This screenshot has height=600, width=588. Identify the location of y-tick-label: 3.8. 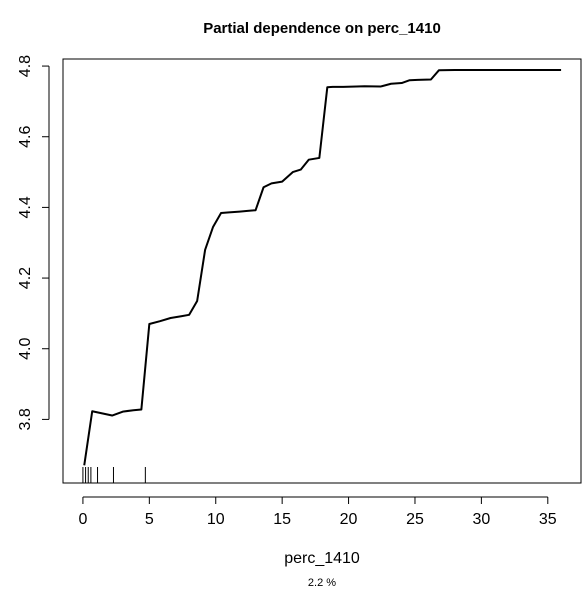
(25, 419).